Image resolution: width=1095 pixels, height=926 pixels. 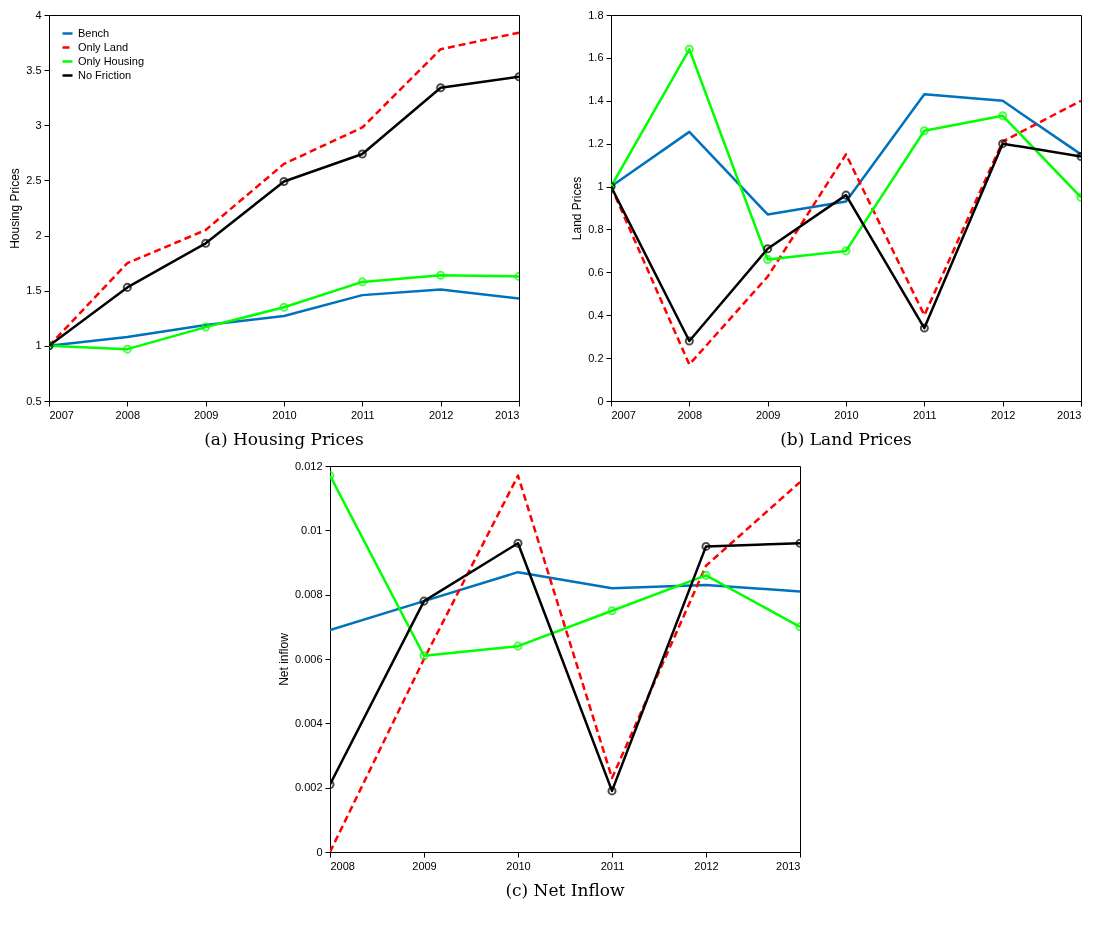 I want to click on legend-label: No Friction, so click(x=105, y=74).